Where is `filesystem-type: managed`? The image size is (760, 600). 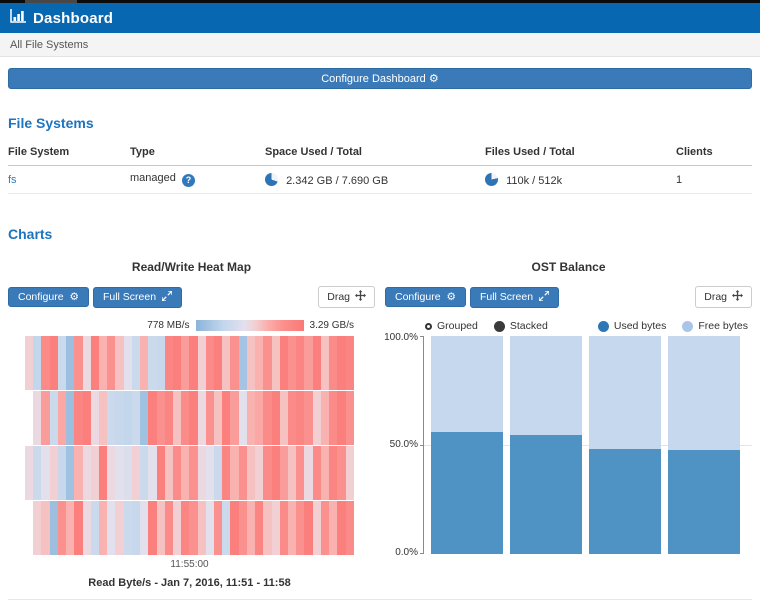
filesystem-type: managed is located at coordinates (153, 178).